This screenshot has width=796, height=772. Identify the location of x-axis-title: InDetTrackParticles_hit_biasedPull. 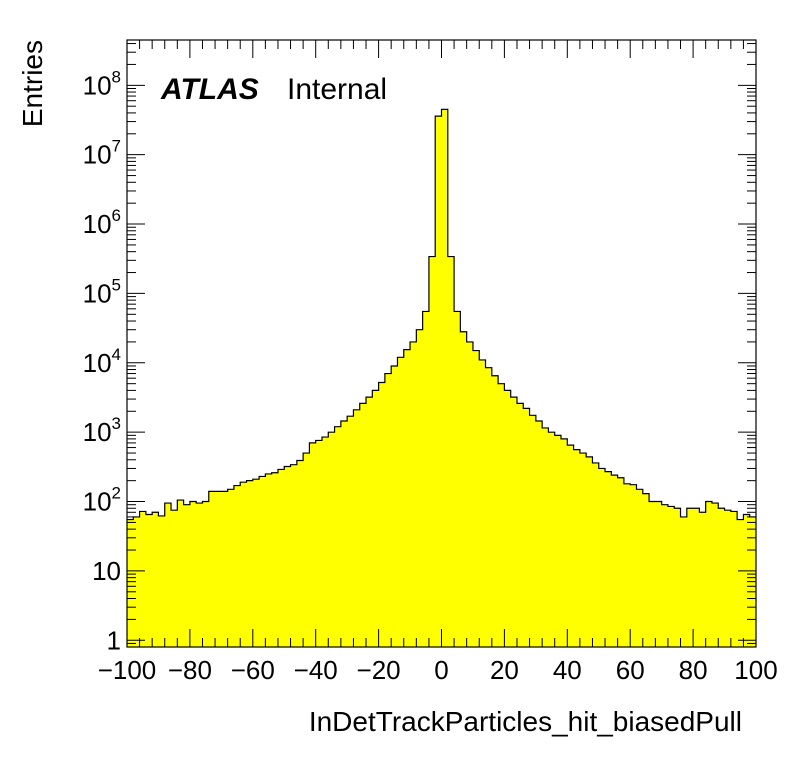
(525, 721).